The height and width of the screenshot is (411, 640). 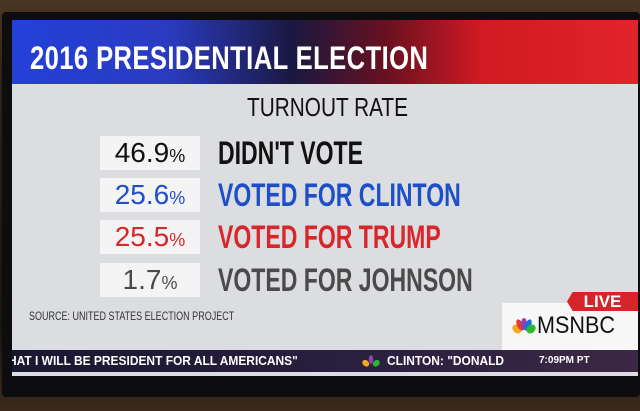 What do you see at coordinates (564, 360) in the screenshot?
I see `ticker-time: 7:09PM PT` at bounding box center [564, 360].